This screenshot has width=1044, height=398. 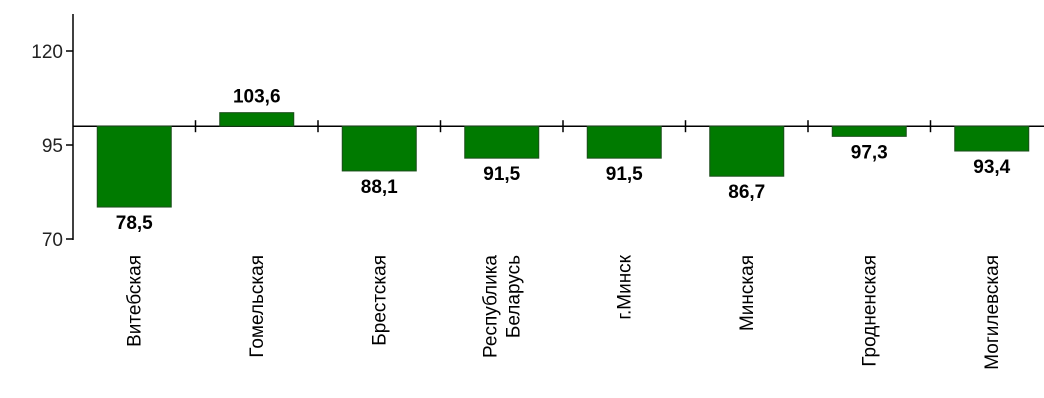 What do you see at coordinates (490, 306) in the screenshot?
I see `category-label: Республика` at bounding box center [490, 306].